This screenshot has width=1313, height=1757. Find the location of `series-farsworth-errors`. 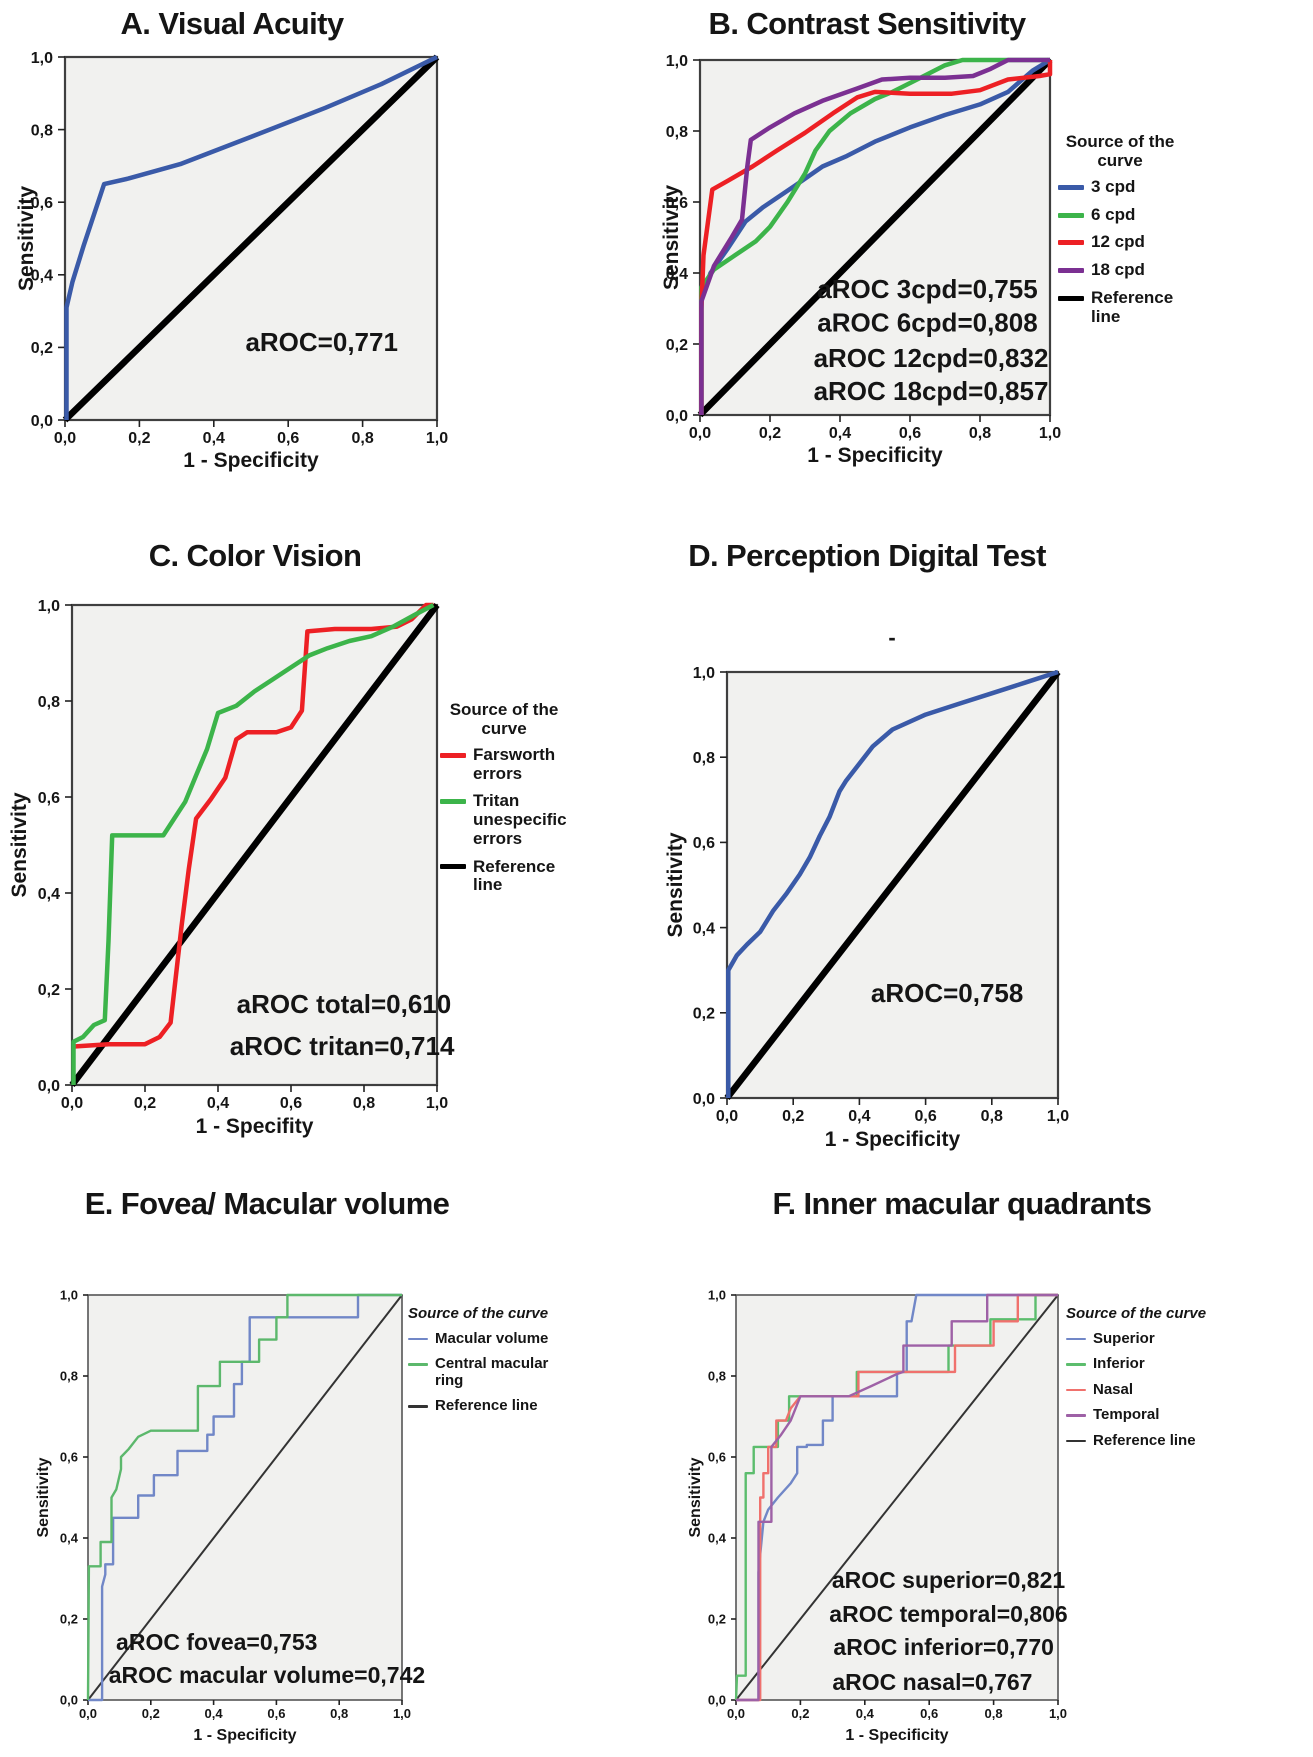

series-farsworth-errors is located at coordinates (252, 825).